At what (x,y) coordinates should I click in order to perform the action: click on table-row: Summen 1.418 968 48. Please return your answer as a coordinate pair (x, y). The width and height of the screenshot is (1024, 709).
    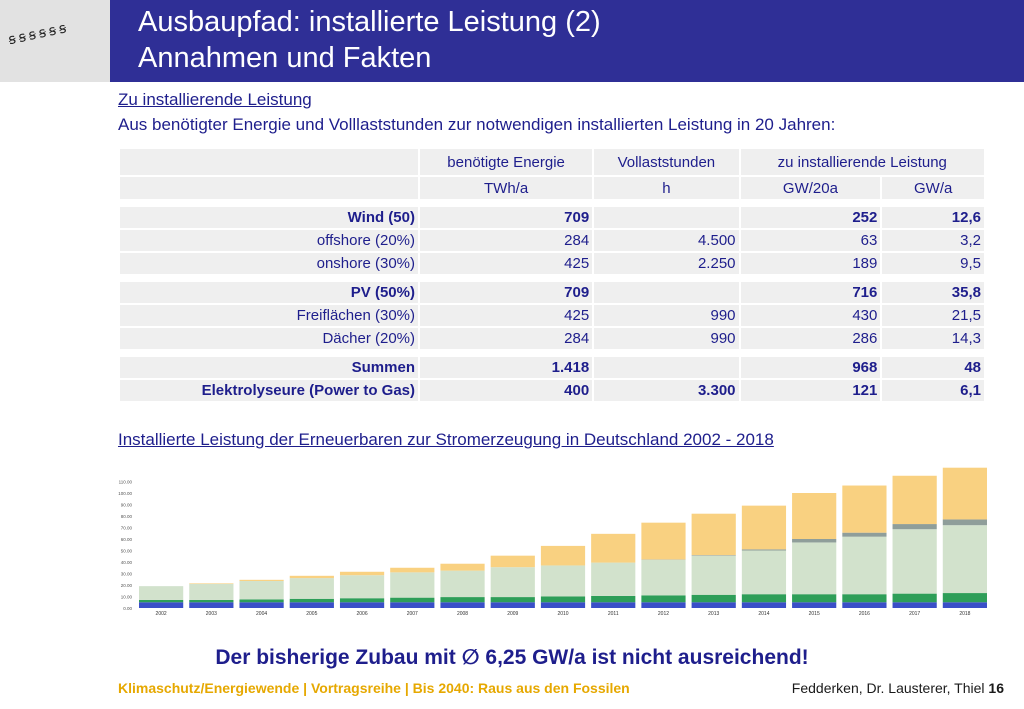
    Looking at the image, I should click on (552, 367).